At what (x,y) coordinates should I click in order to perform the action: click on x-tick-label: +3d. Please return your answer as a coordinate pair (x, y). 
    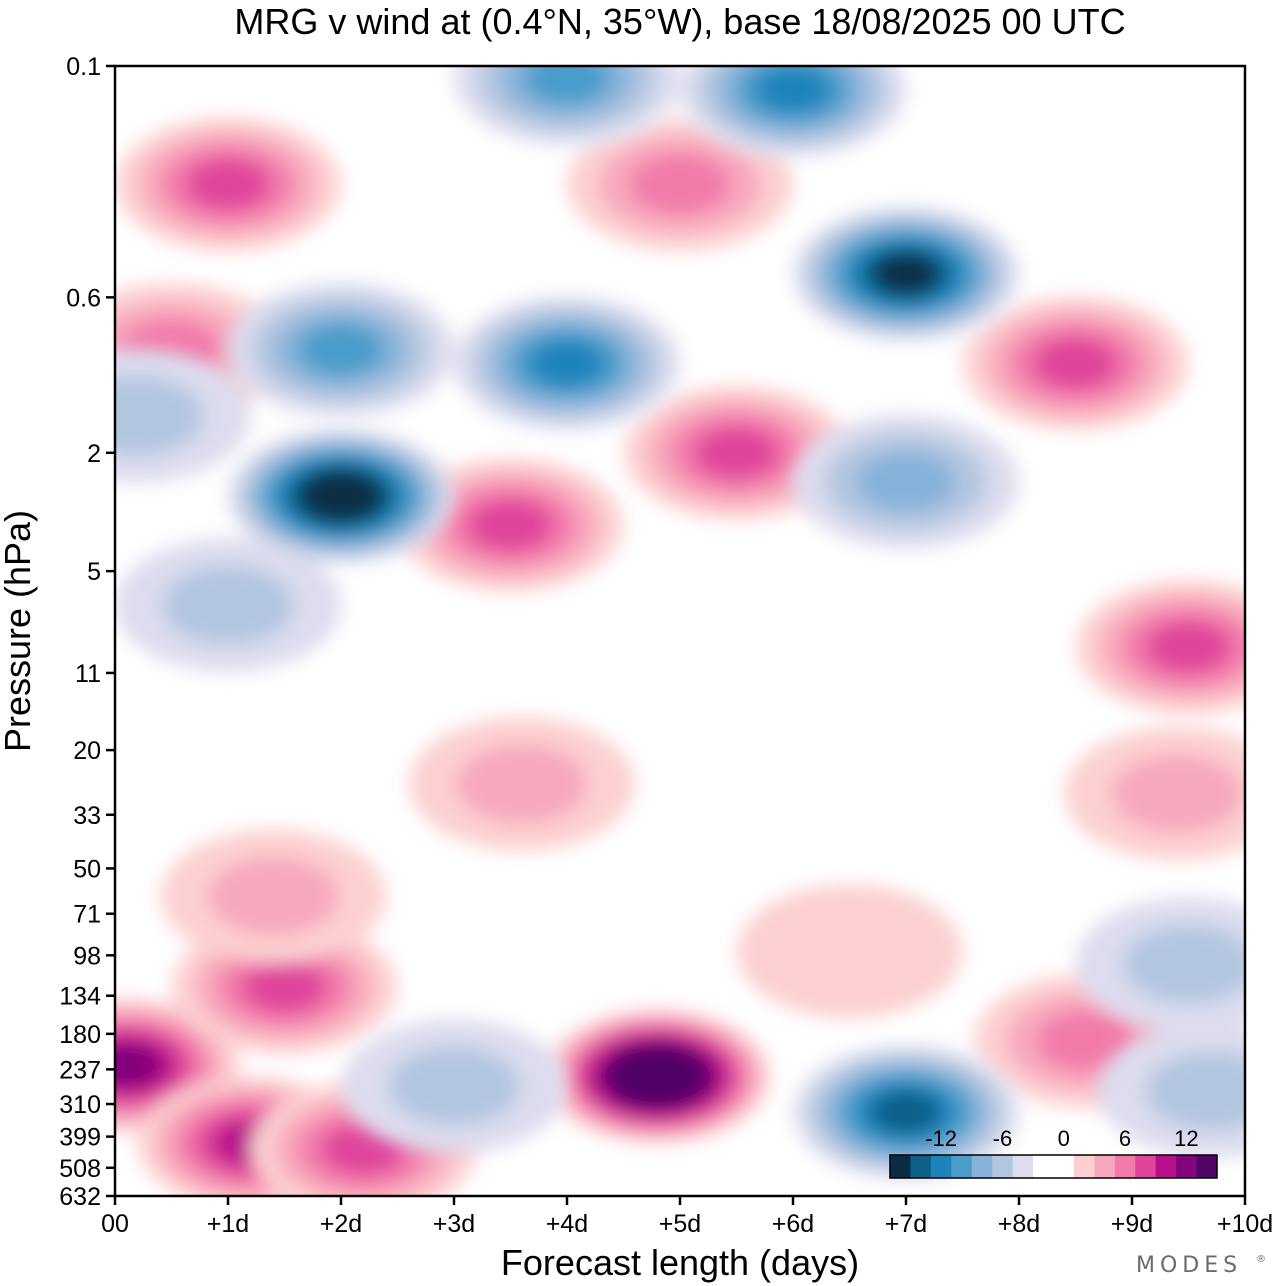
    Looking at the image, I should click on (454, 1224).